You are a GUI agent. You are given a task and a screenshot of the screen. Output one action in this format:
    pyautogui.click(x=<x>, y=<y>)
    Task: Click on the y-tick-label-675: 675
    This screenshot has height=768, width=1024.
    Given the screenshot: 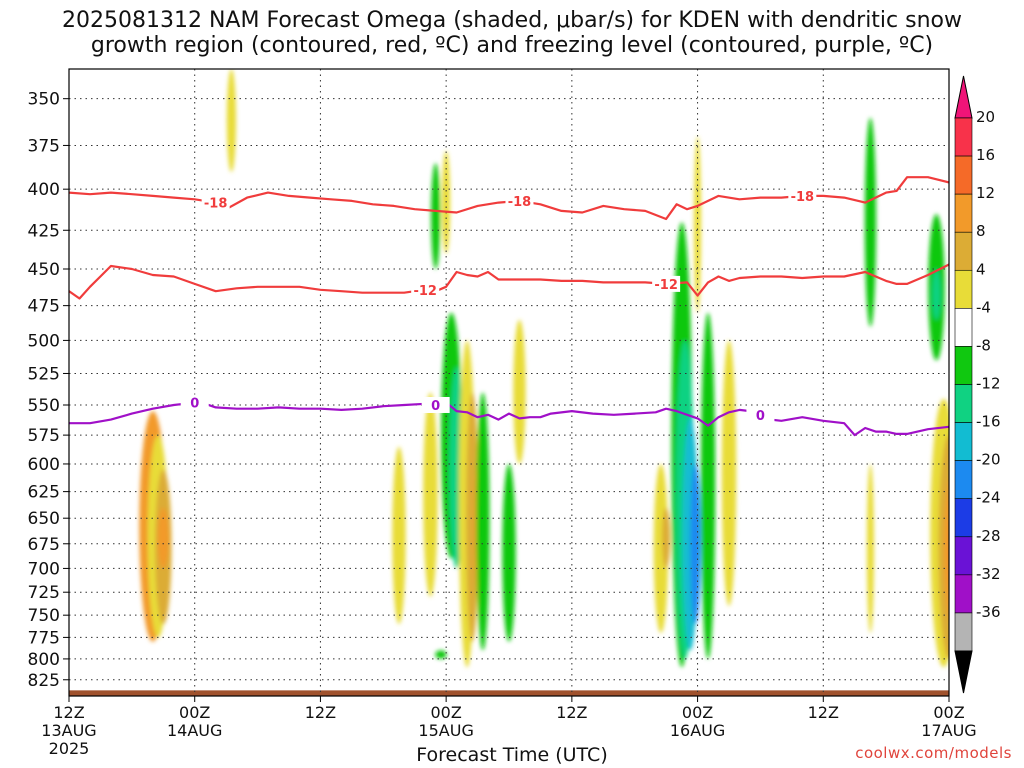 What is the action you would take?
    pyautogui.click(x=44, y=545)
    